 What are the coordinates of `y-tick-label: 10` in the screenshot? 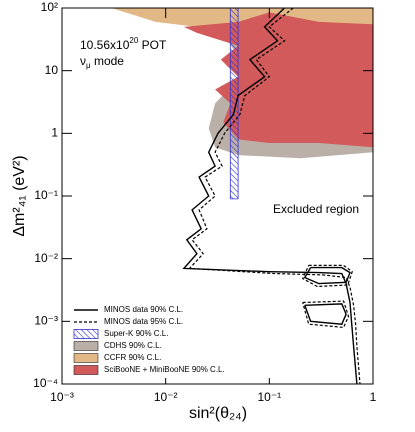 It's located at (52, 70).